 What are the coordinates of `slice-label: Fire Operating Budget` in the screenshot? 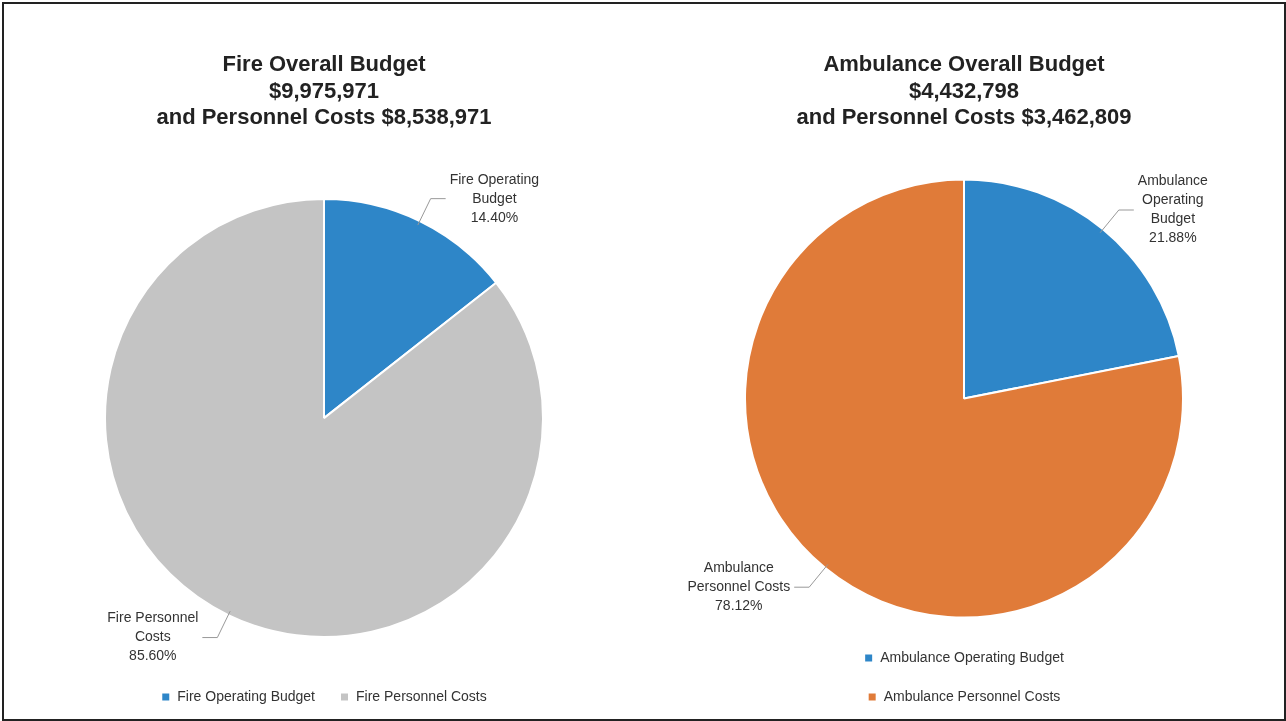 It's located at (494, 188).